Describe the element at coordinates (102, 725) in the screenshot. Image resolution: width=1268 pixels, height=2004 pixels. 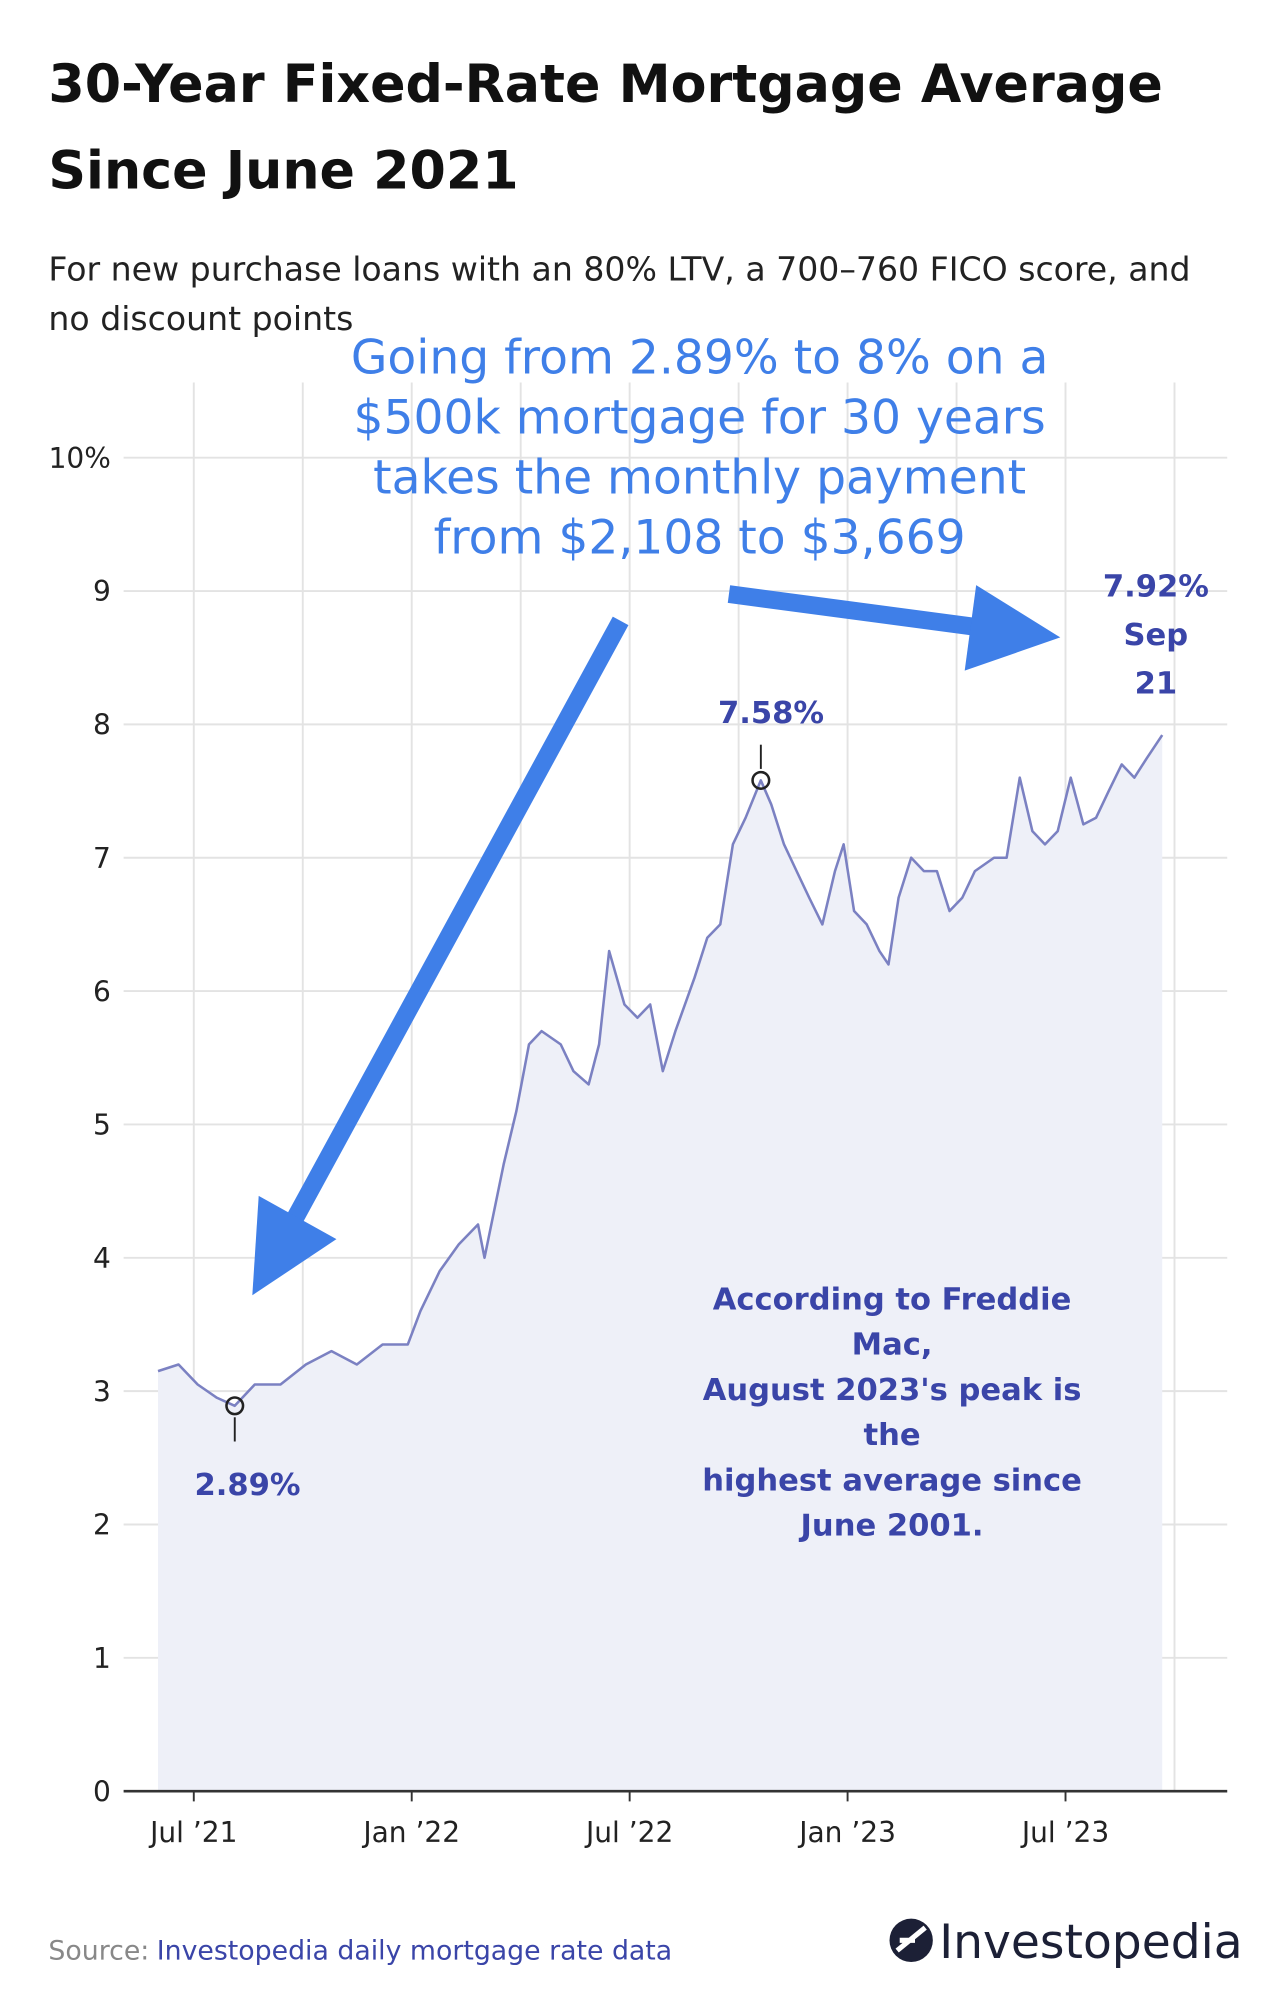
I see `y-tick-label: 8` at that location.